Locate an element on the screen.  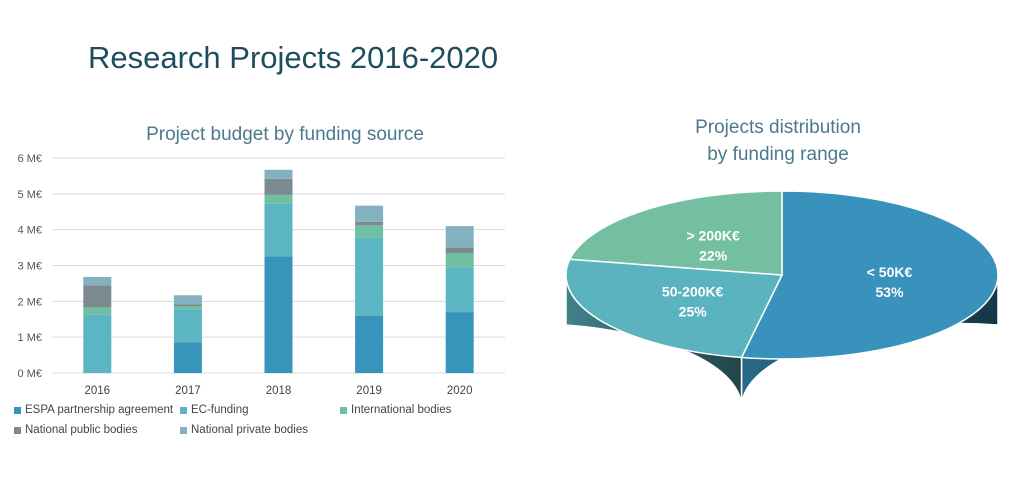
pie-slice-label: < 50K€ is located at coordinates (890, 272).